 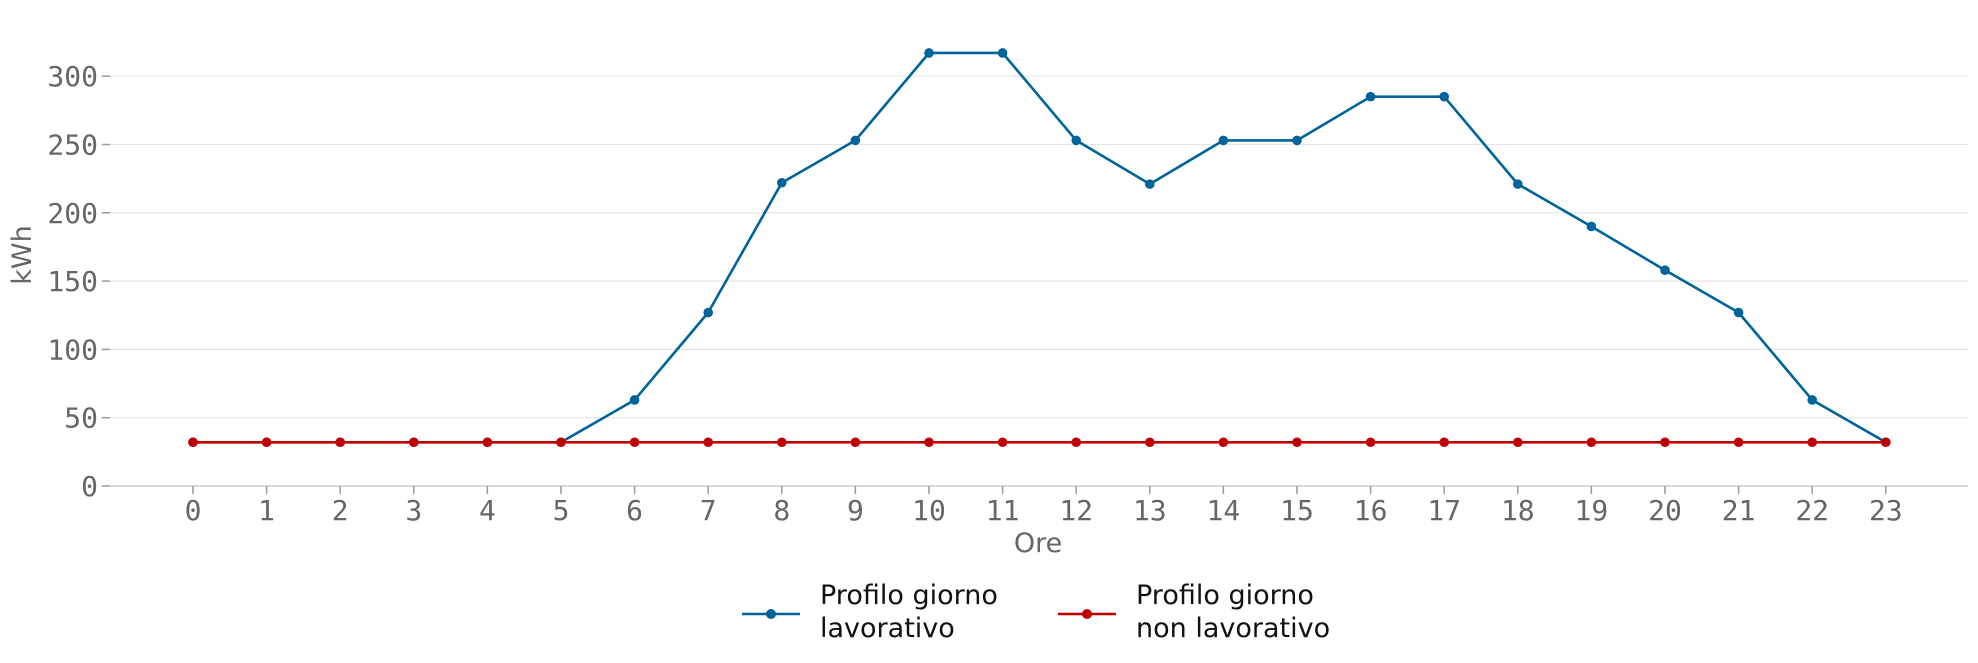 What do you see at coordinates (1076, 510) in the screenshot?
I see `x-tick-label: 12` at bounding box center [1076, 510].